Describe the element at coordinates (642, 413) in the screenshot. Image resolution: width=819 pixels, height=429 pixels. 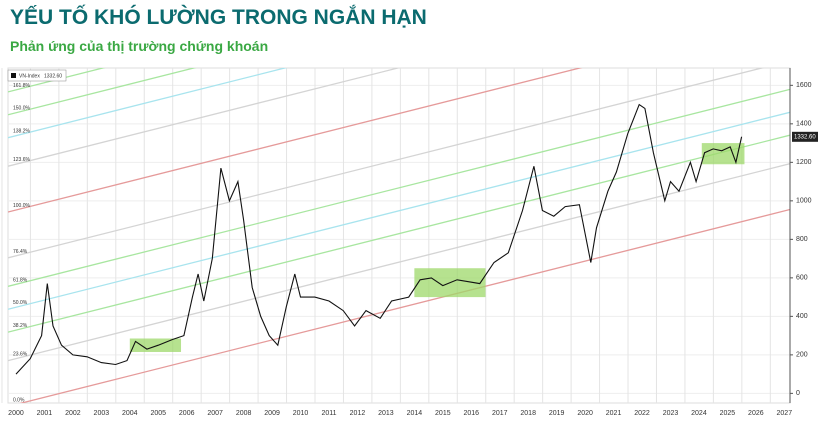
I see `x-tick-label: 2022` at that location.